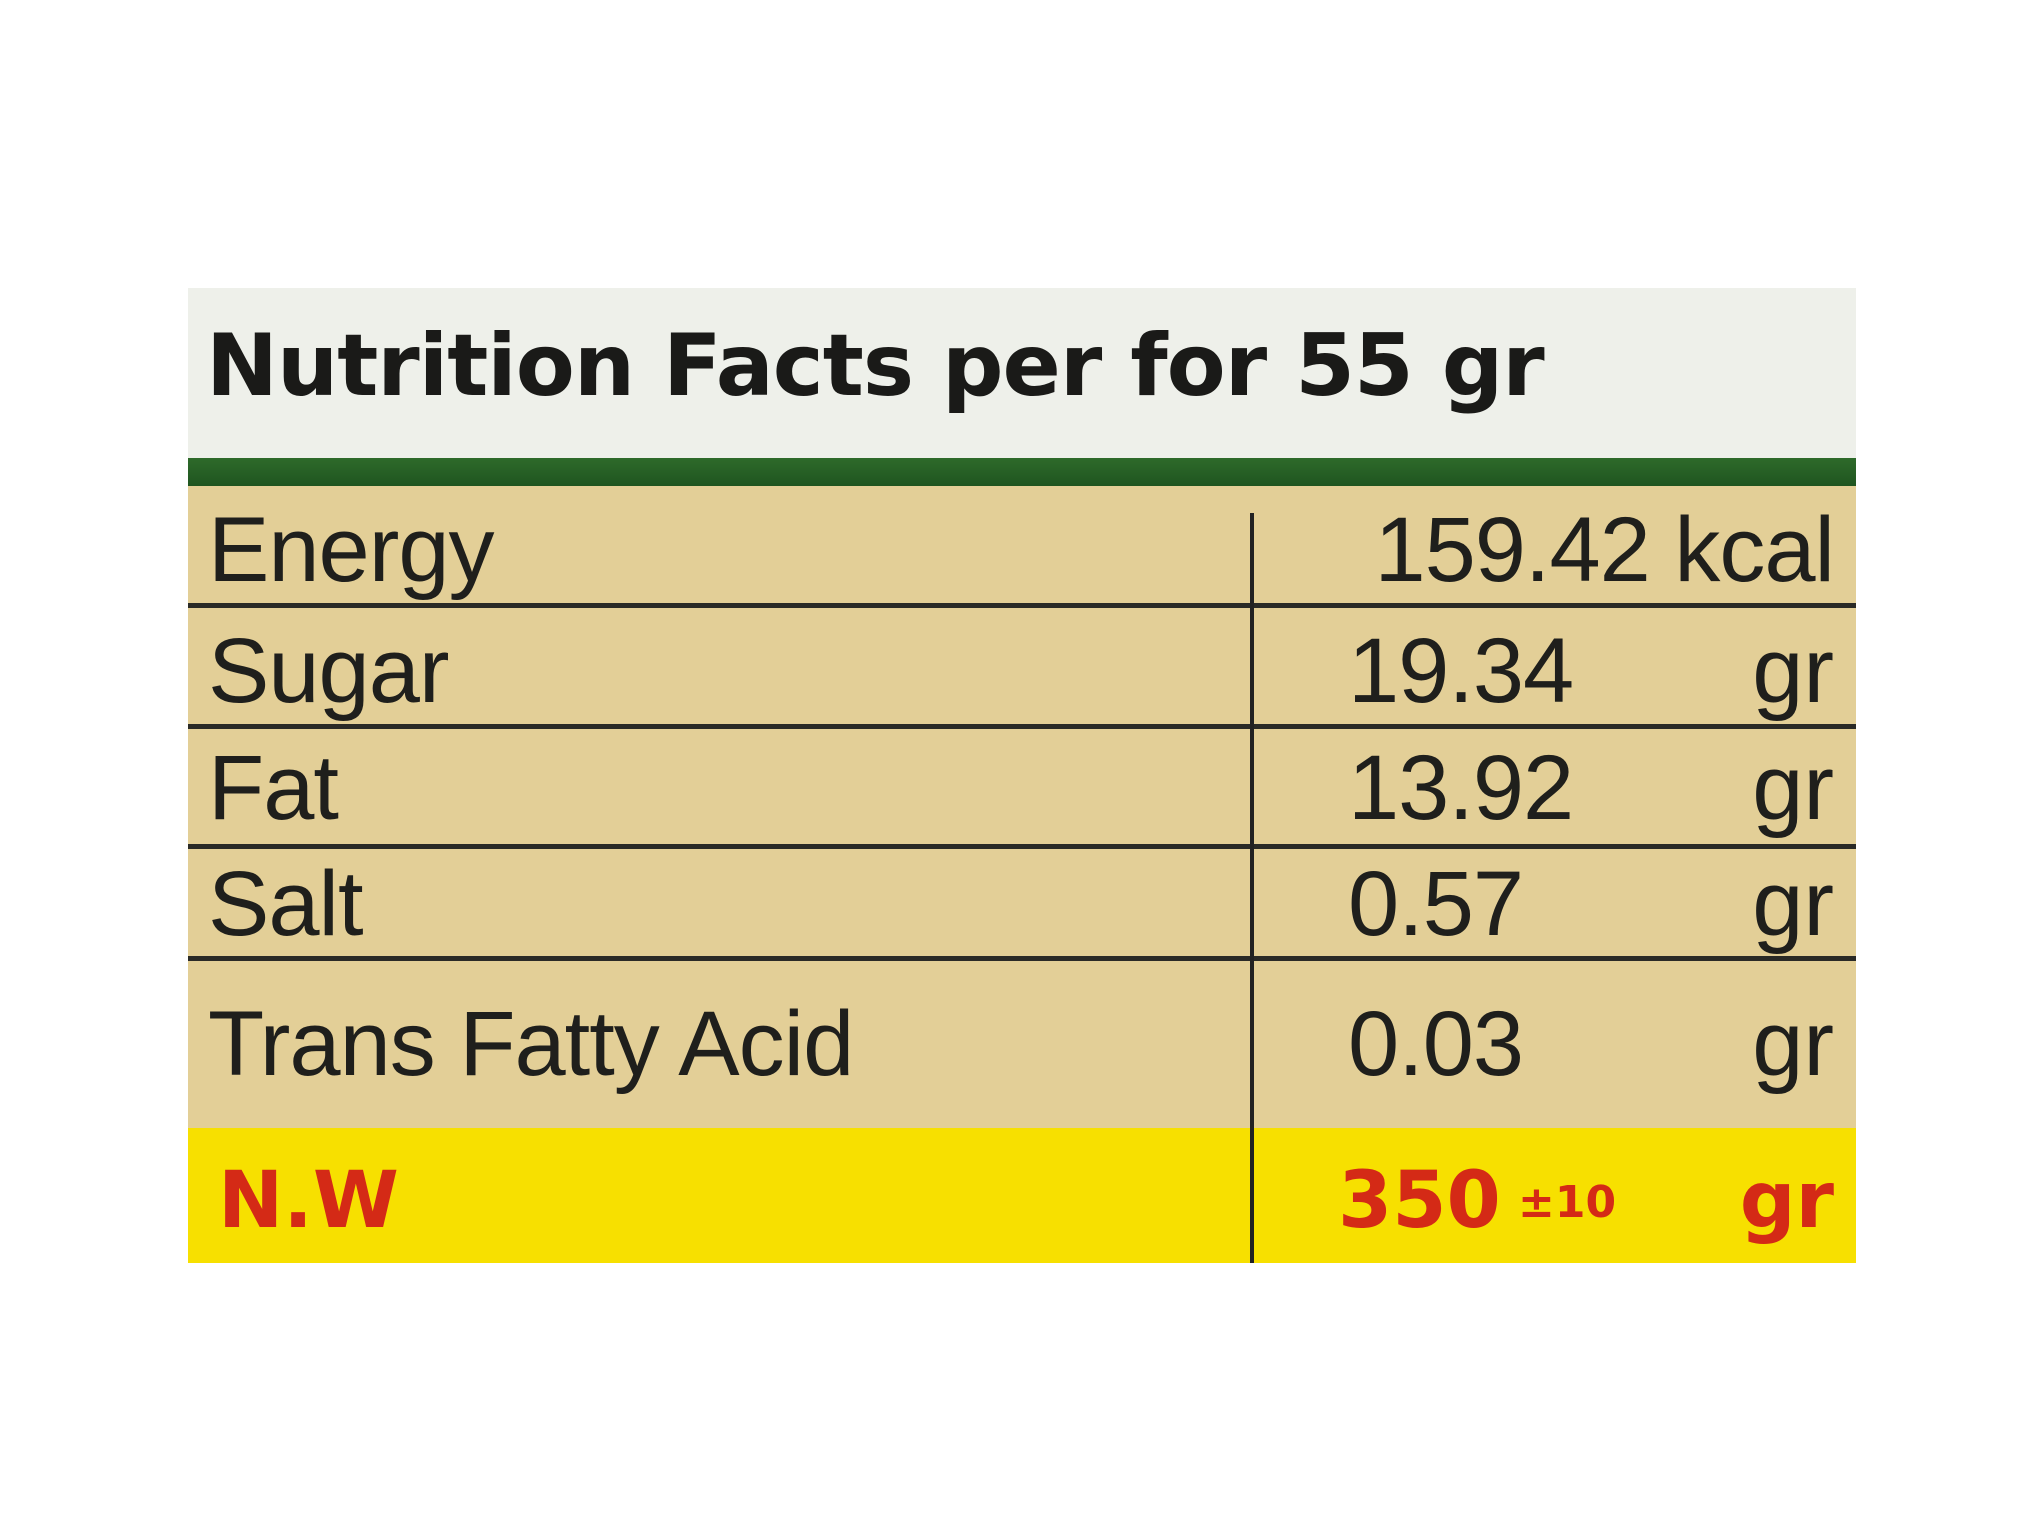 This screenshot has width=2039, height=1535. What do you see at coordinates (1793, 671) in the screenshot?
I see `nutrient-unit-sugar: gr` at bounding box center [1793, 671].